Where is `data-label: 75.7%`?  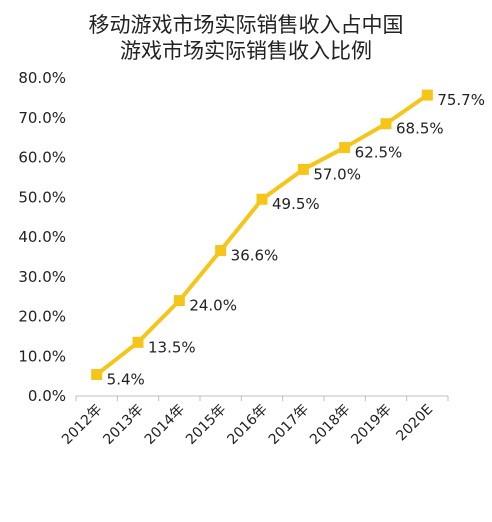
data-label: 75.7% is located at coordinates (461, 100).